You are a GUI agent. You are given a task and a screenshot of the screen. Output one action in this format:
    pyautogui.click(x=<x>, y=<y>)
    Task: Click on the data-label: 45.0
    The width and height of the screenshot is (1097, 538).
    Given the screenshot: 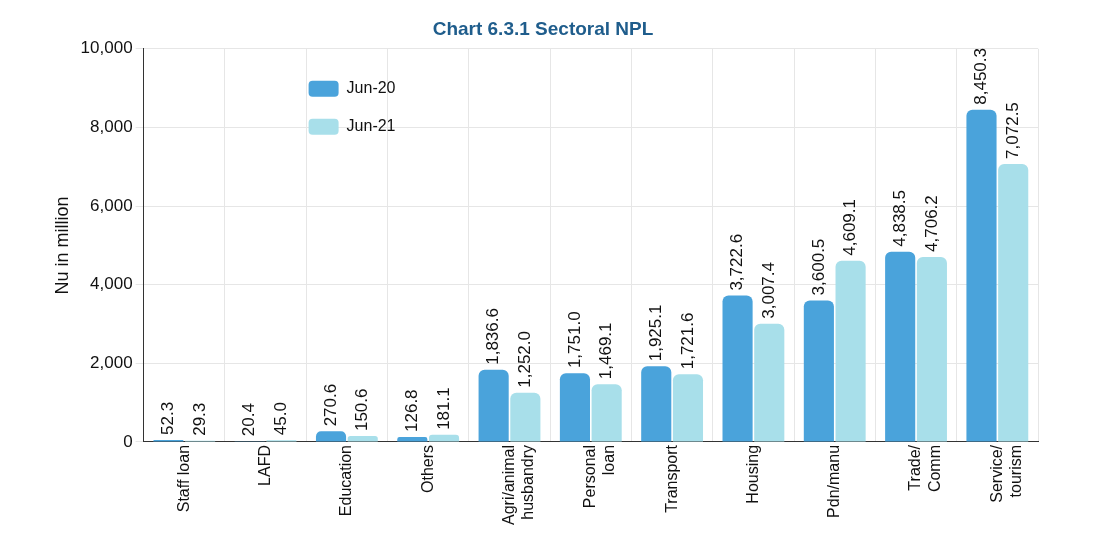 What is the action you would take?
    pyautogui.click(x=281, y=419)
    